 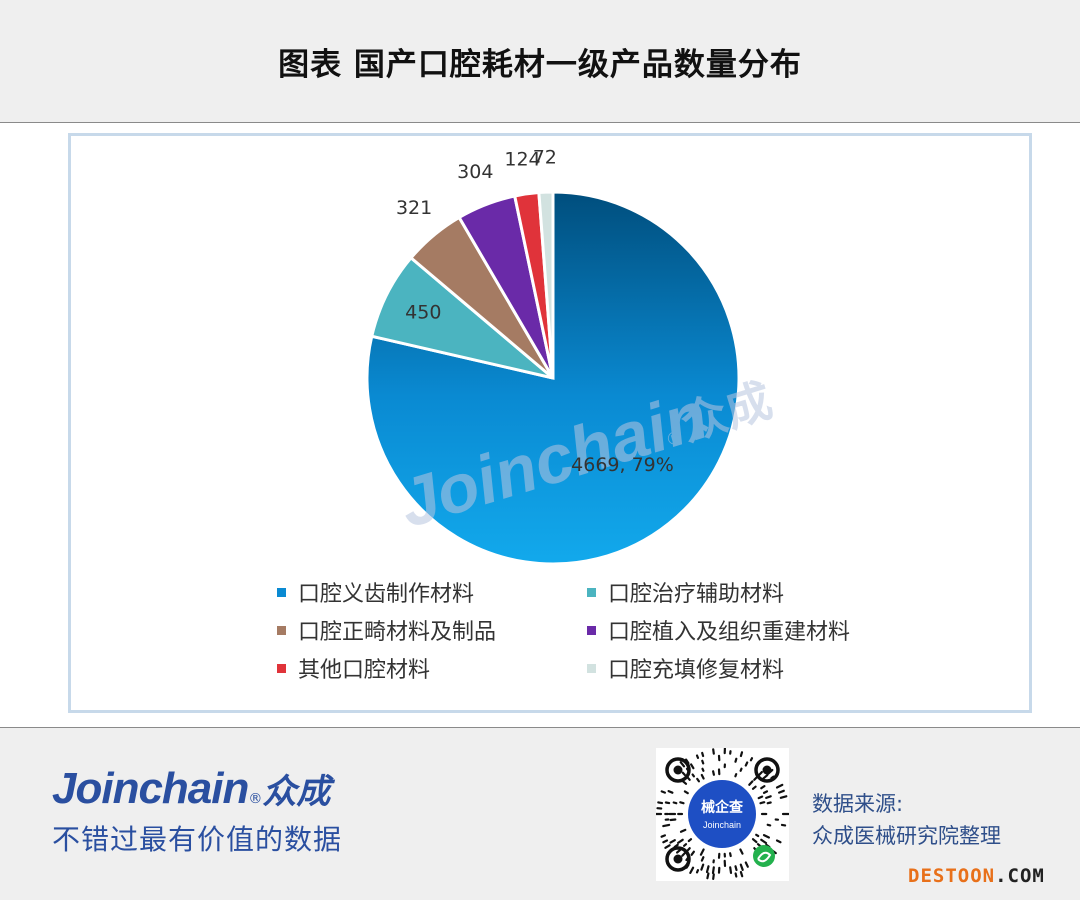 What do you see at coordinates (423, 313) in the screenshot?
I see `slice-data-label: 450` at bounding box center [423, 313].